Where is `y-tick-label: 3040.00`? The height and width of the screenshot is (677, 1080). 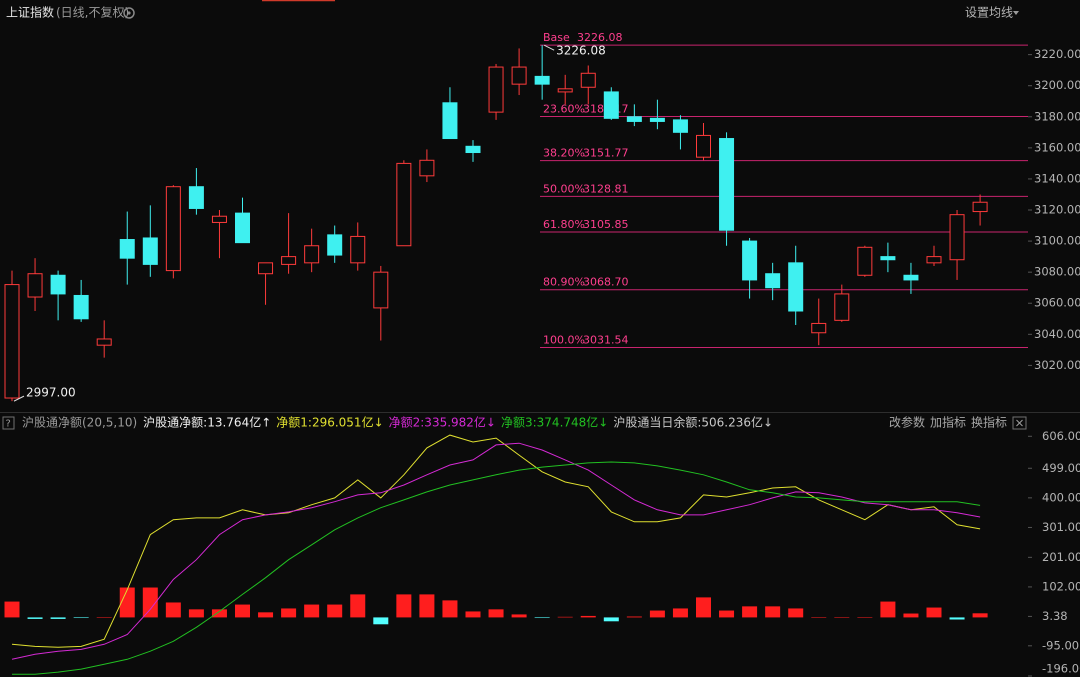 y-tick-label: 3040.00 is located at coordinates (1057, 334).